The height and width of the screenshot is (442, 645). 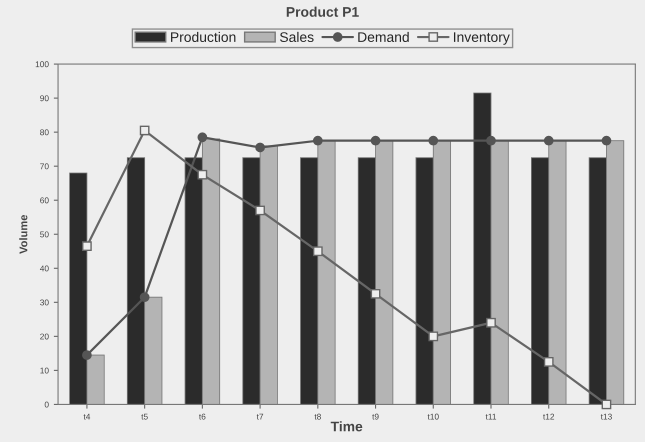 I want to click on x-tick-label: t11, so click(x=491, y=417).